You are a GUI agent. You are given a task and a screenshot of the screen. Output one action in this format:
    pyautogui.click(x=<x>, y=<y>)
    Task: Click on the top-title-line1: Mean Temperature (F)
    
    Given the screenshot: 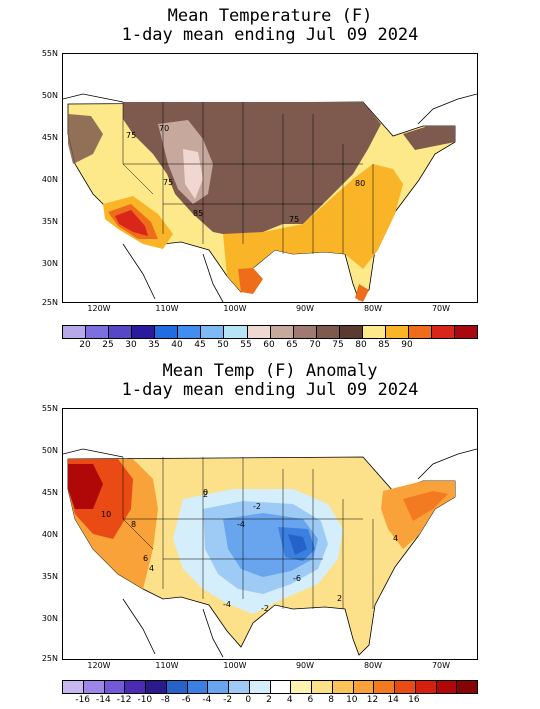 What is the action you would take?
    pyautogui.click(x=270, y=16)
    